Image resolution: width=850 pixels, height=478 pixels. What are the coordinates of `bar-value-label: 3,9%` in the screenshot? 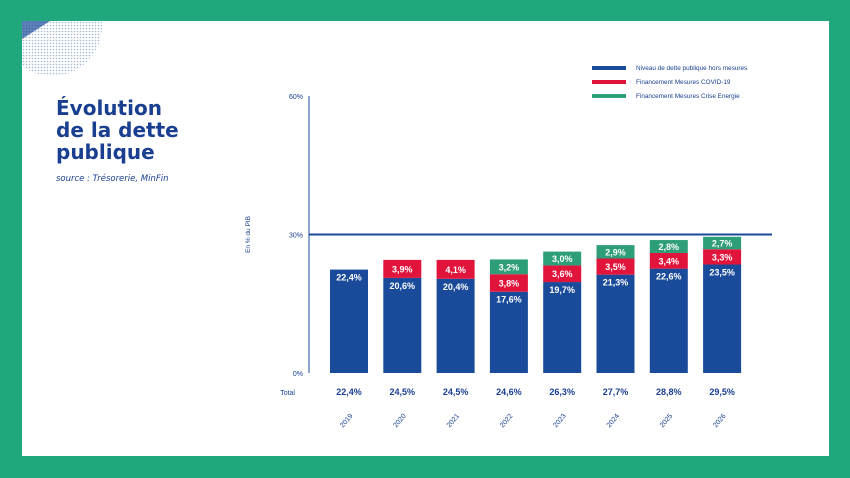 It's located at (402, 269).